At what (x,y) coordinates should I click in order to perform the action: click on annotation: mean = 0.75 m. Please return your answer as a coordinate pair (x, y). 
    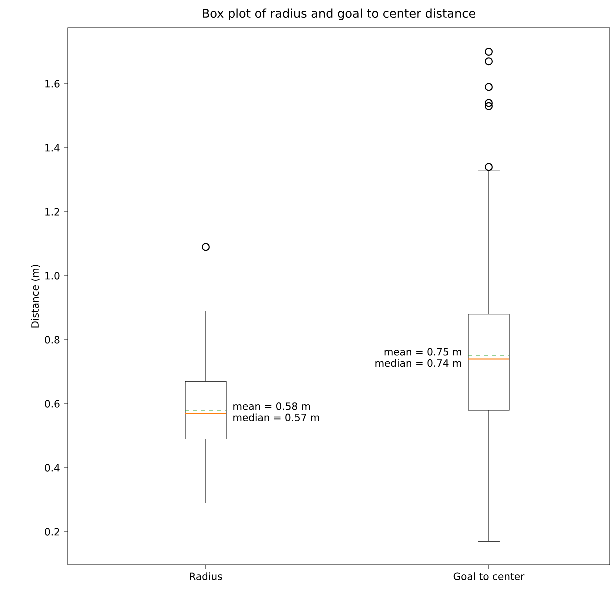
    Looking at the image, I should click on (423, 352).